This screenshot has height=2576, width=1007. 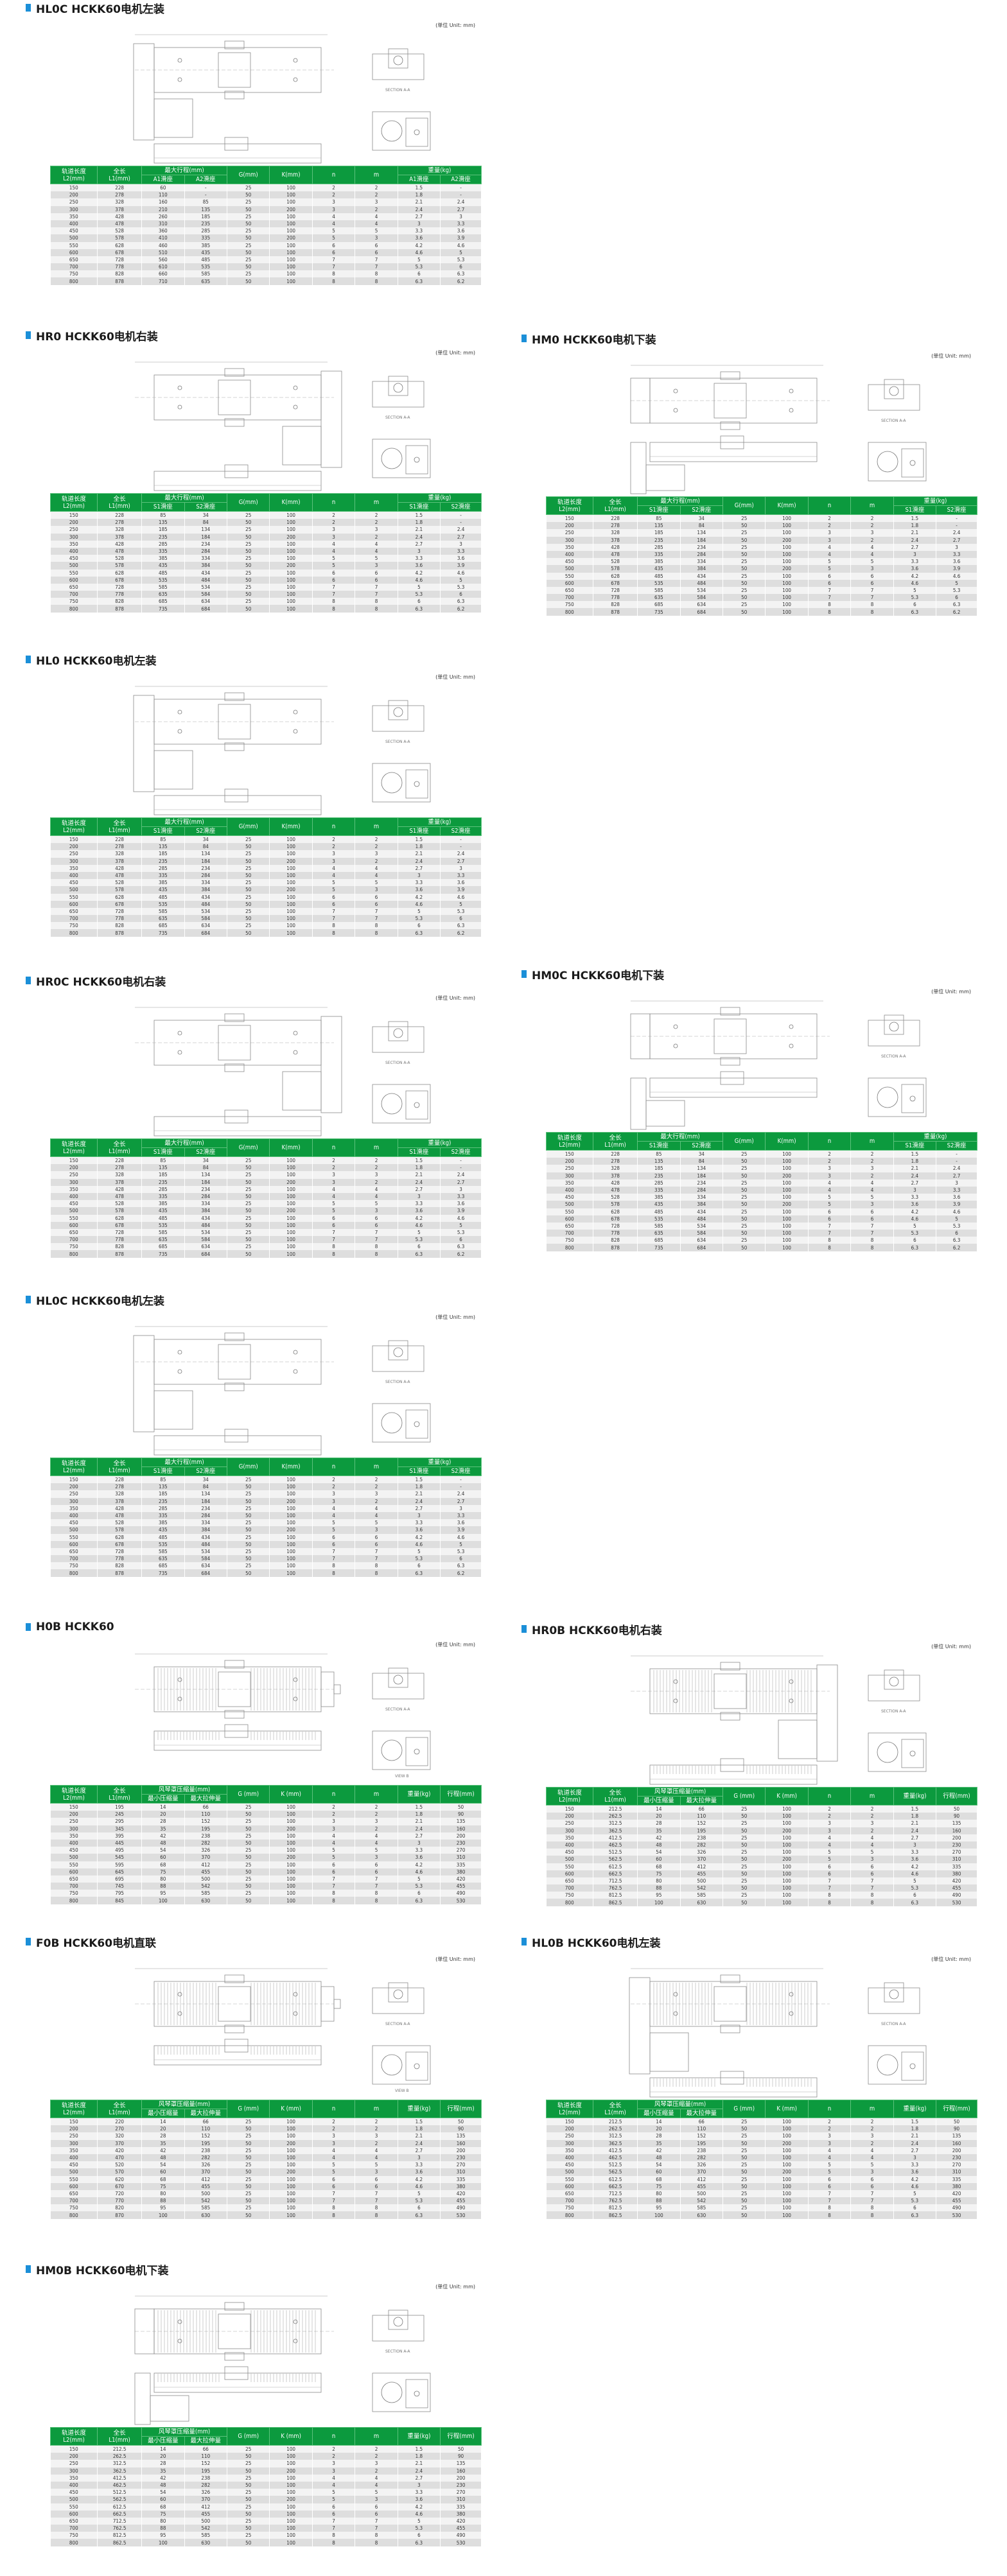 I want to click on table-cell: -, so click(x=461, y=1160).